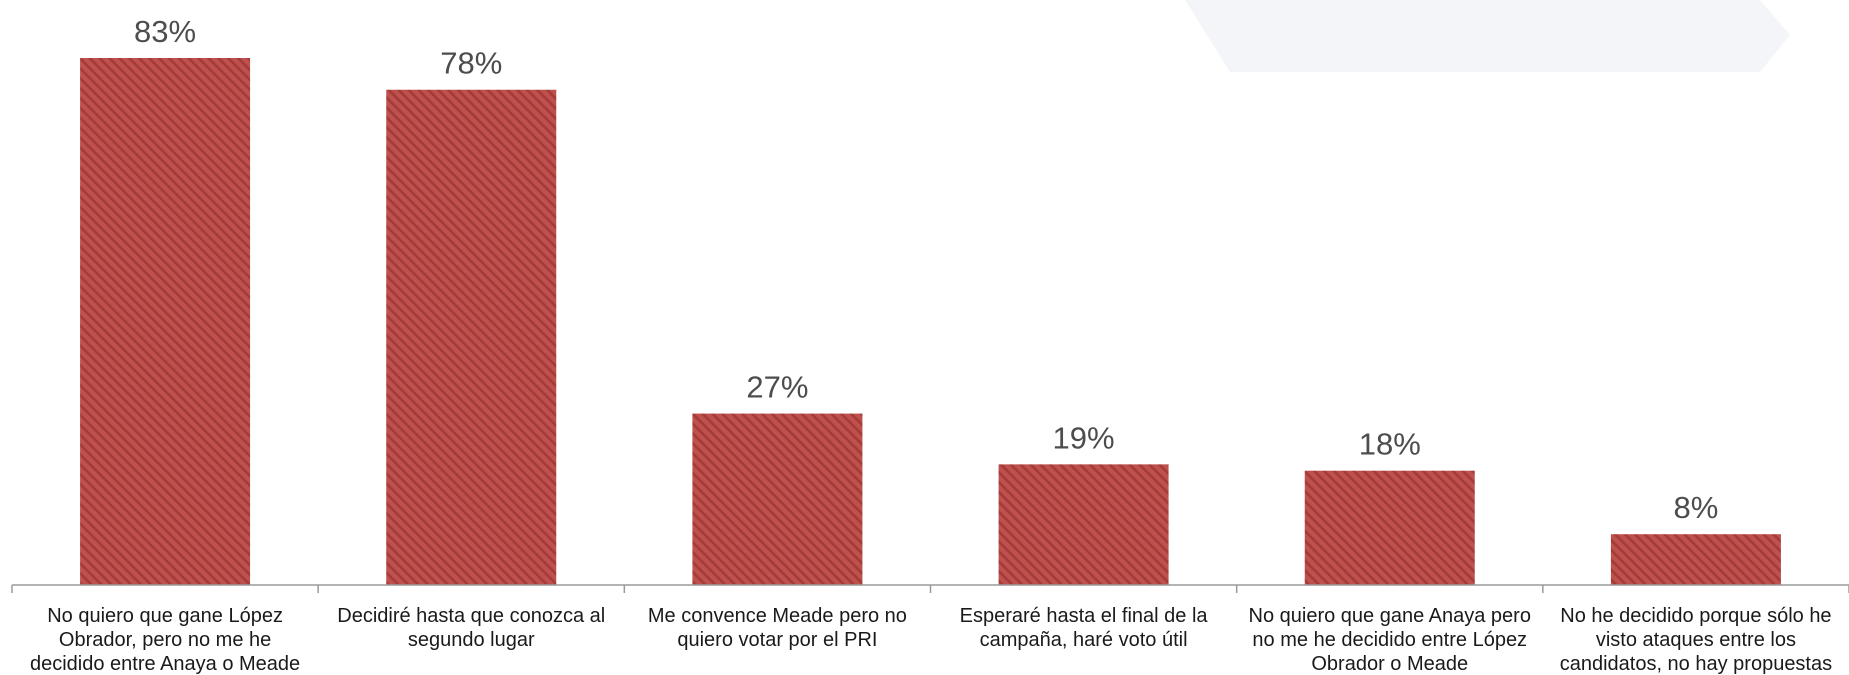  Describe the element at coordinates (1696, 507) in the screenshot. I see `data-label: 8%` at that location.